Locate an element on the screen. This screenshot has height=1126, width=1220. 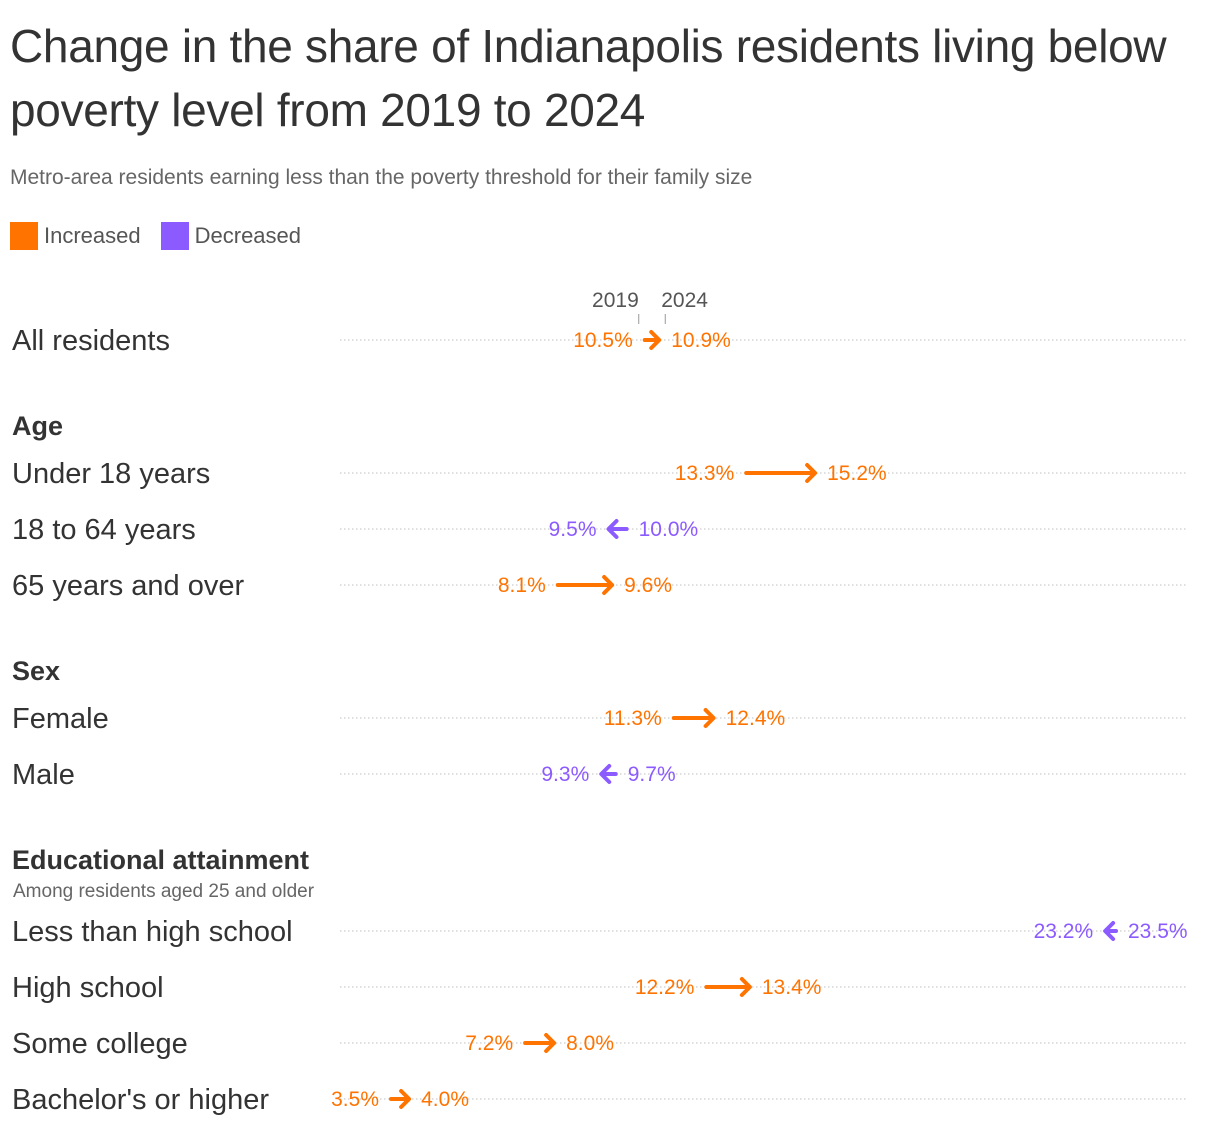
value-label-2024: 8.0% is located at coordinates (590, 1043).